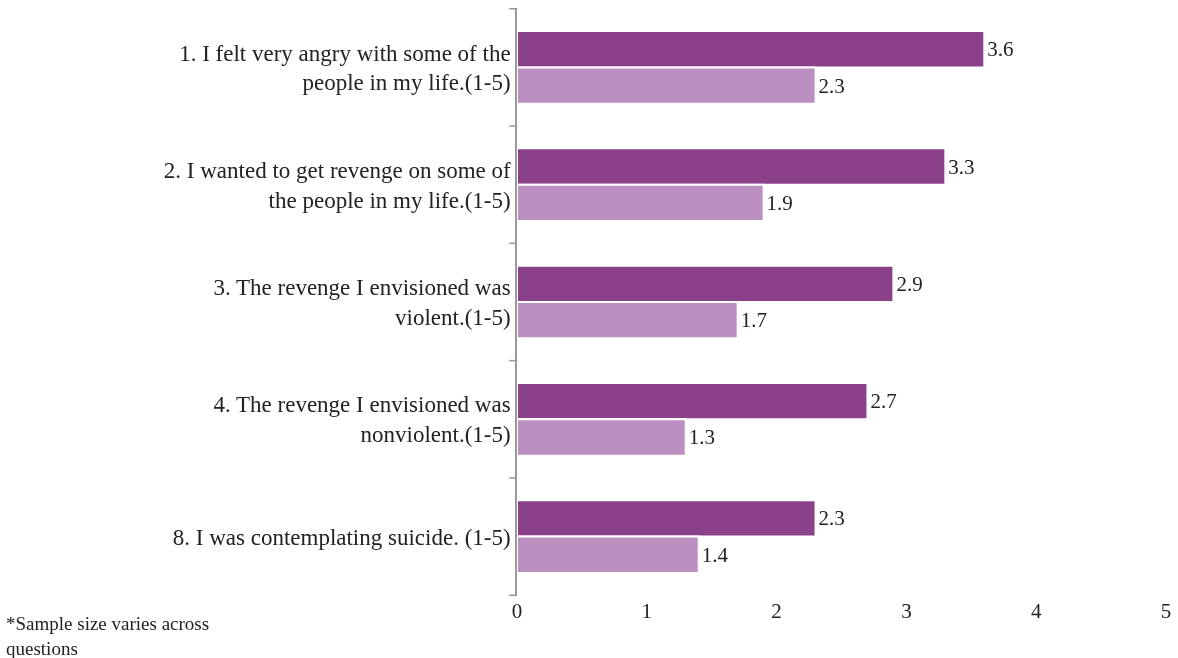 The height and width of the screenshot is (658, 1178). What do you see at coordinates (715, 554) in the screenshot?
I see `data-label: 1.4` at bounding box center [715, 554].